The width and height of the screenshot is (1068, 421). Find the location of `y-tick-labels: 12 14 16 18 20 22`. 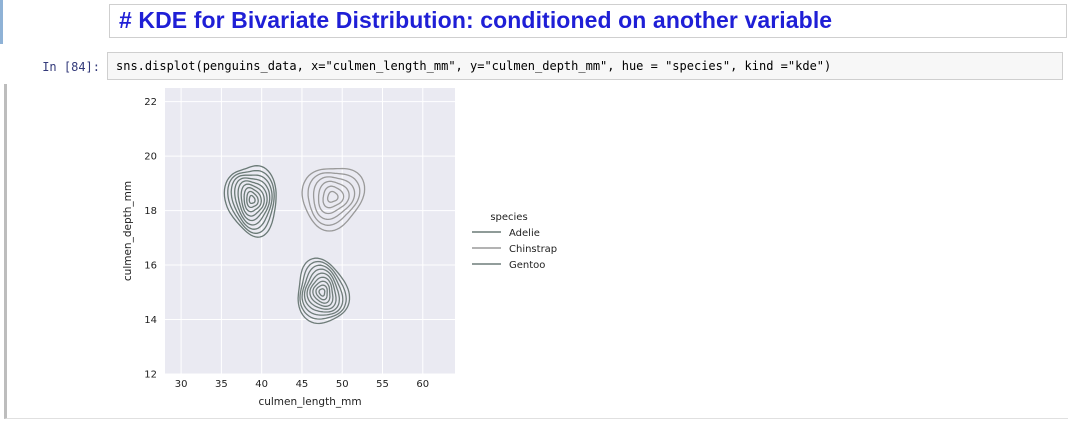

y-tick-labels: 12 14 16 18 20 22 is located at coordinates (150, 238).